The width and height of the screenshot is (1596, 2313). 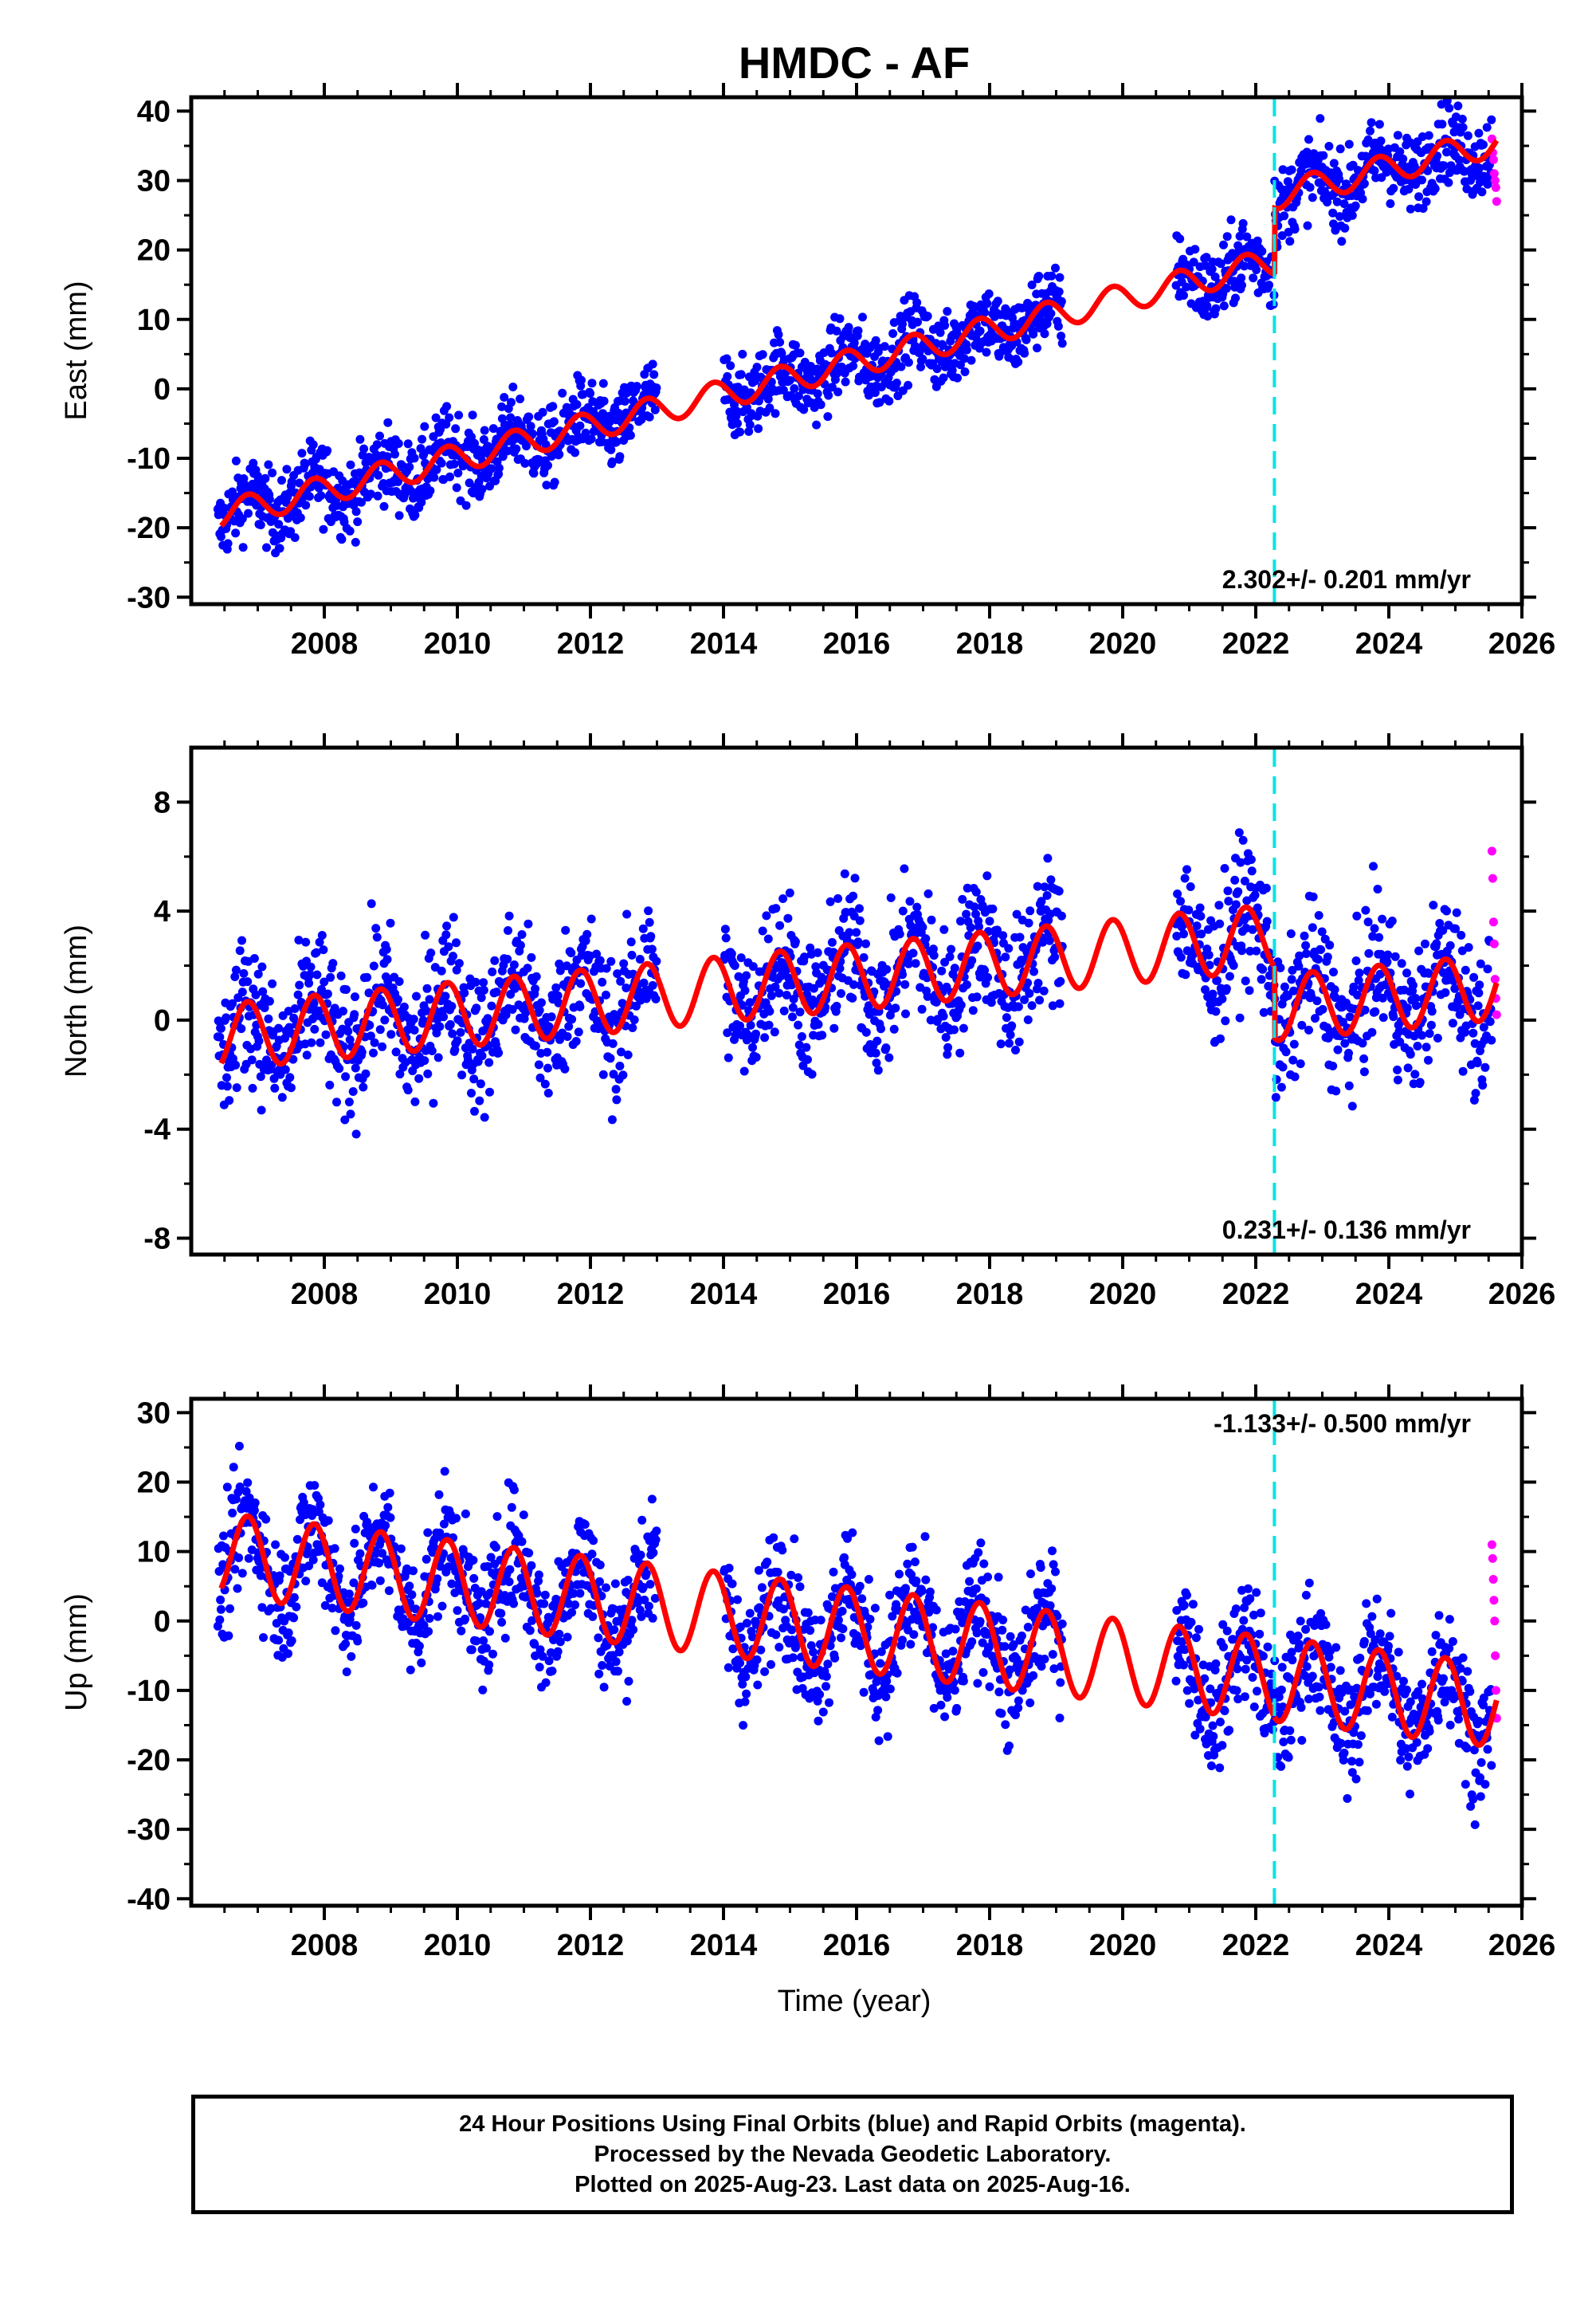 What do you see at coordinates (990, 644) in the screenshot?
I see `x-tick-label: 2018` at bounding box center [990, 644].